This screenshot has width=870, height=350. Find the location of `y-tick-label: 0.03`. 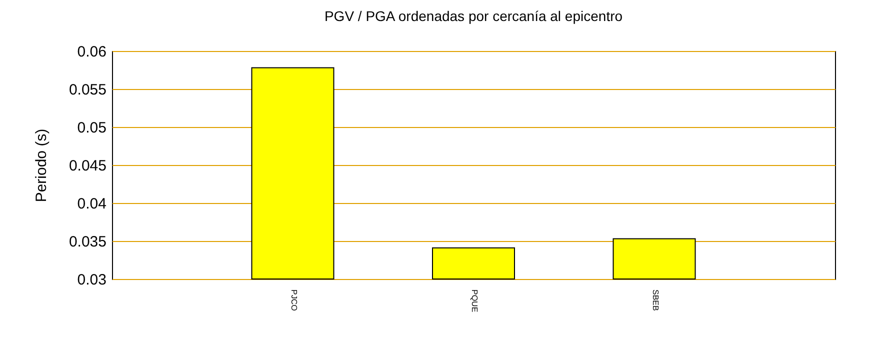

y-tick-label: 0.03 is located at coordinates (91, 280).